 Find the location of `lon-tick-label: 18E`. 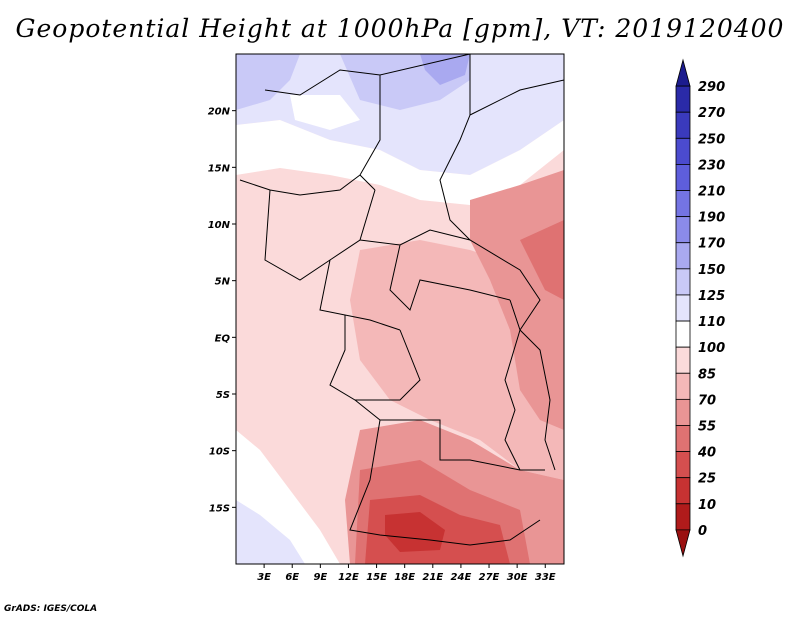

lon-tick-label: 18E is located at coordinates (404, 577).